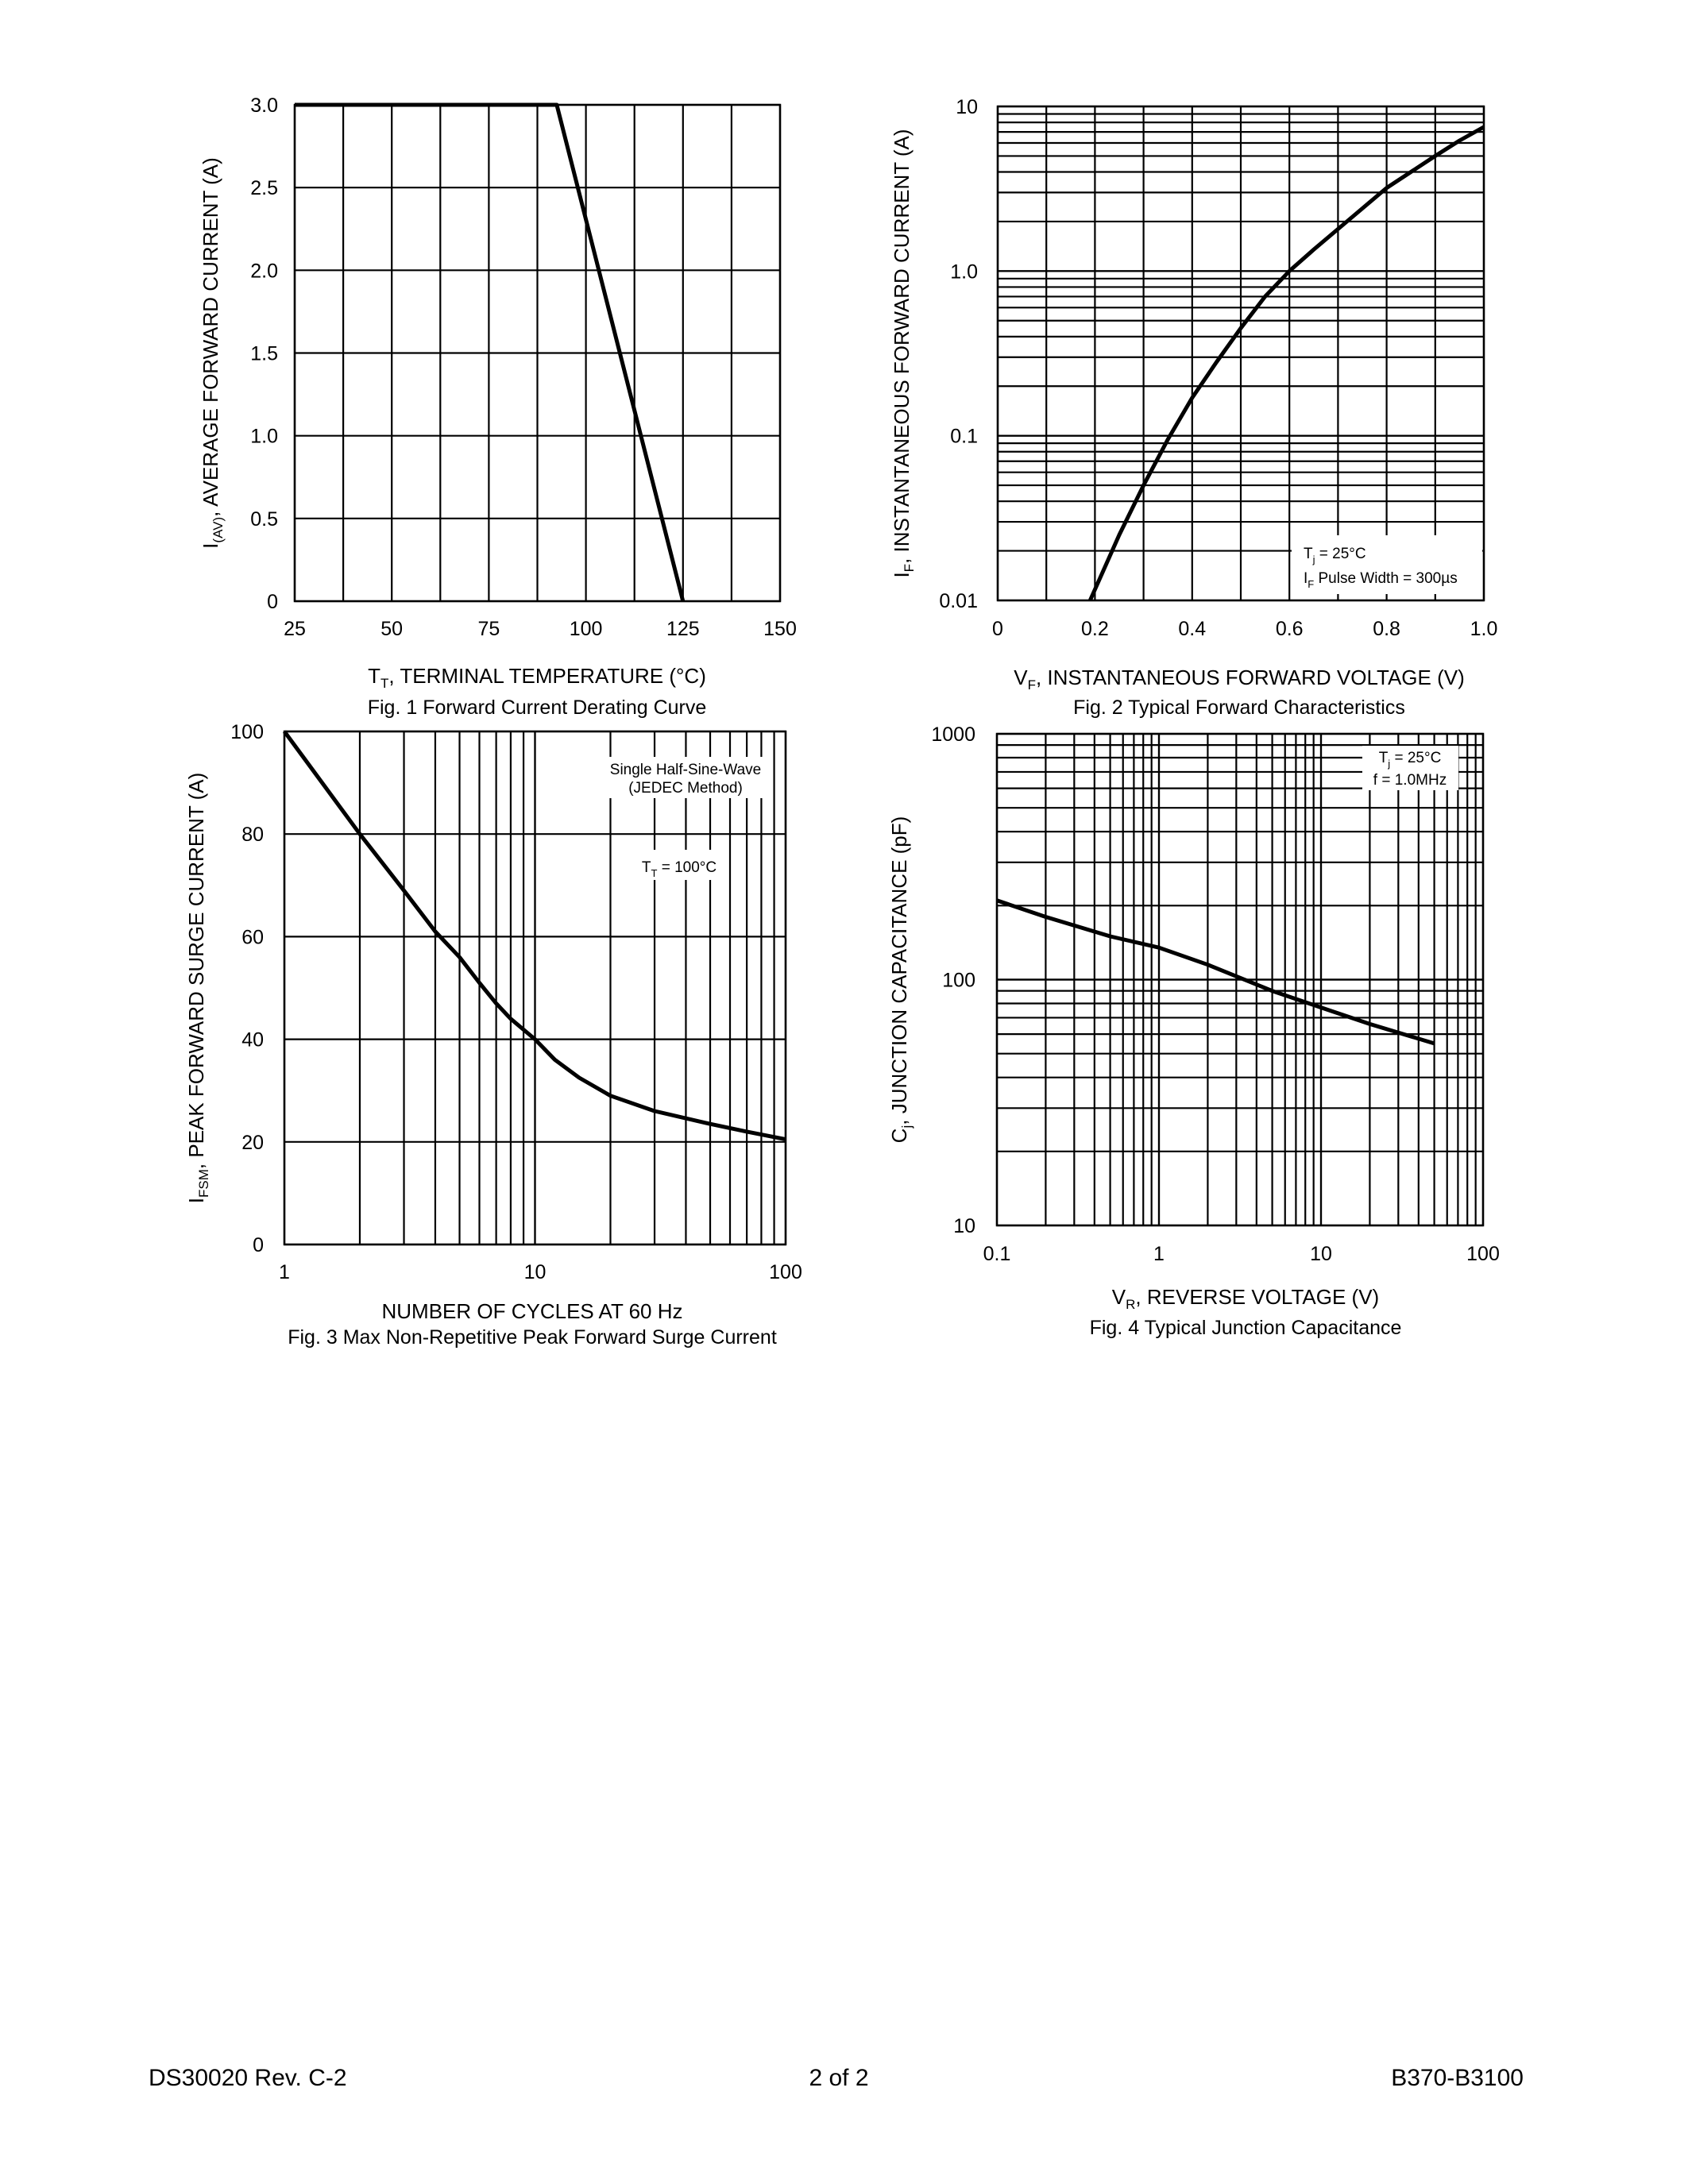 The width and height of the screenshot is (1688, 2184). What do you see at coordinates (839, 2078) in the screenshot?
I see `footer-page-number: 2 of 2` at bounding box center [839, 2078].